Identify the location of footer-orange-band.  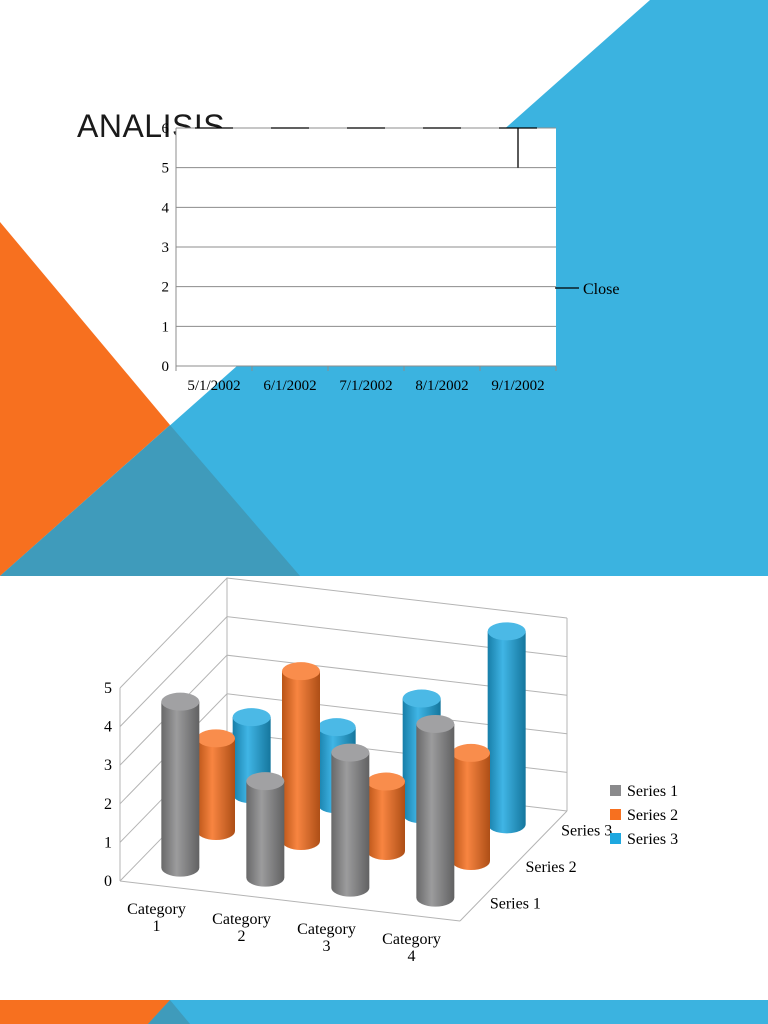
(85, 1012).